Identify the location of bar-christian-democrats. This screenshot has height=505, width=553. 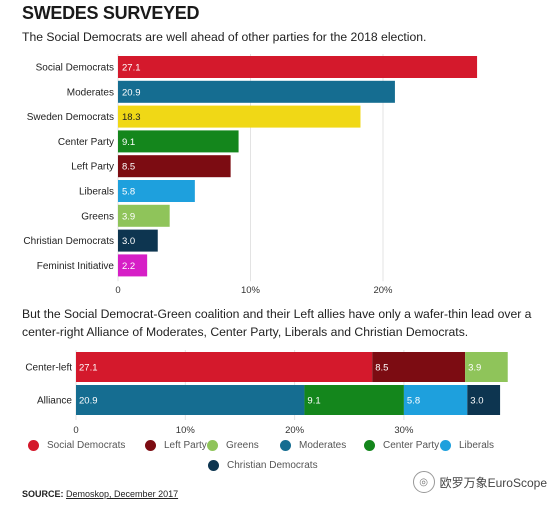
(138, 240).